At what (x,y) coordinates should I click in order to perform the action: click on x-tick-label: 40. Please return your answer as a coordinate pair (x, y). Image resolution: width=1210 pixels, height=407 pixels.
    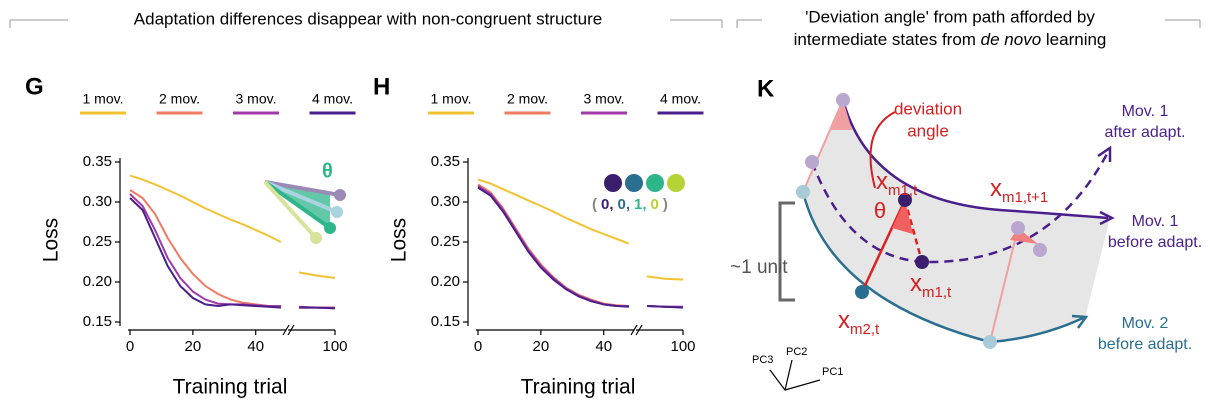
    Looking at the image, I should click on (603, 346).